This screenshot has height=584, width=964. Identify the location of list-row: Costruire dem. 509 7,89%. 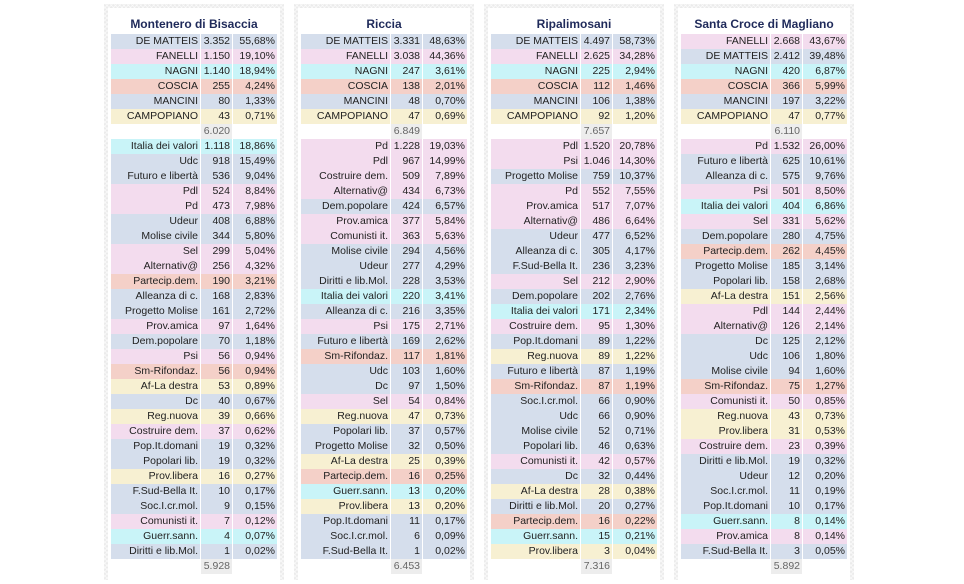
(384, 176).